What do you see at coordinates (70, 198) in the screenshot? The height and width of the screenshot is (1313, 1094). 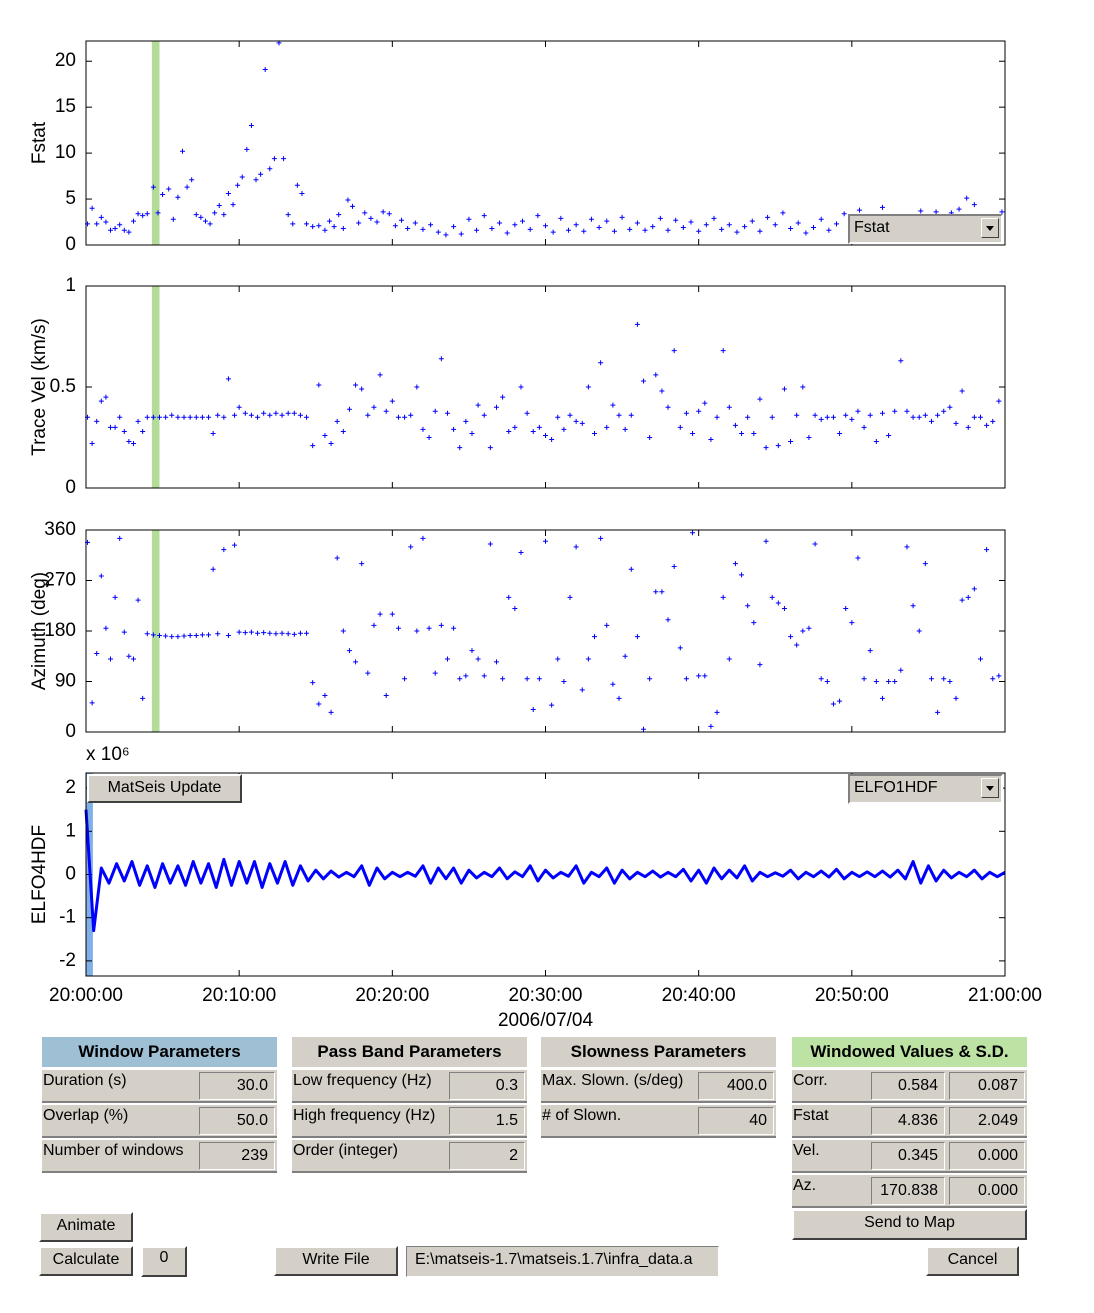 I see `y-tick-label: 5` at bounding box center [70, 198].